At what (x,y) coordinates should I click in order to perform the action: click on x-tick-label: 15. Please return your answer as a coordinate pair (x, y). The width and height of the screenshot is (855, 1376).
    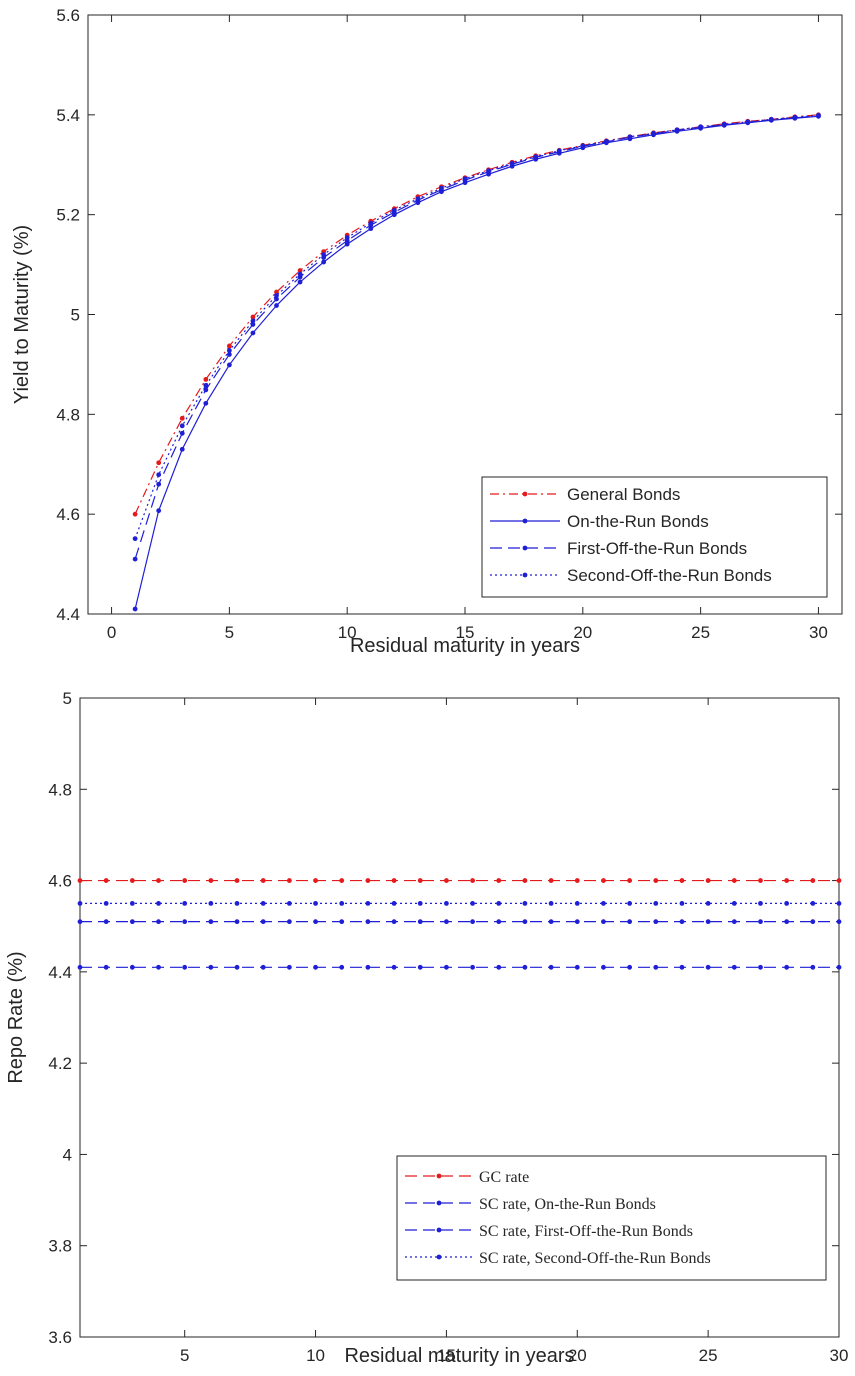
    Looking at the image, I should click on (465, 632).